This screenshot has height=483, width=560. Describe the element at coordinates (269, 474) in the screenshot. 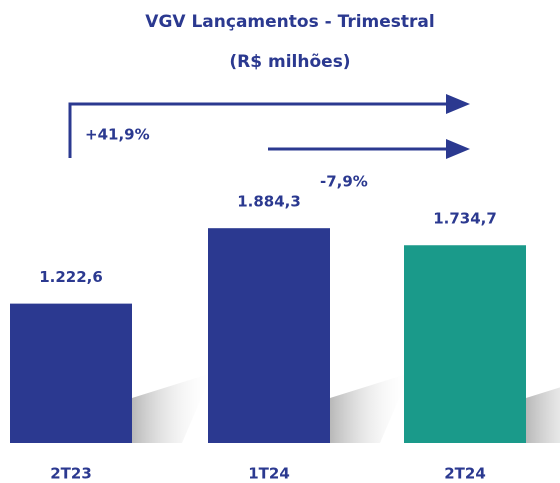

I see `x-tick-label: 1T24` at that location.